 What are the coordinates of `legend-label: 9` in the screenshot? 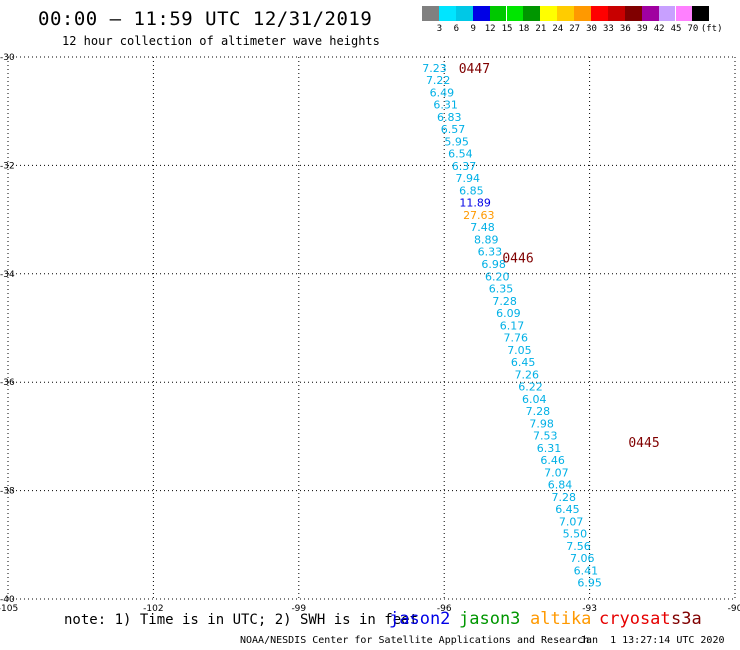 It's located at (473, 29).